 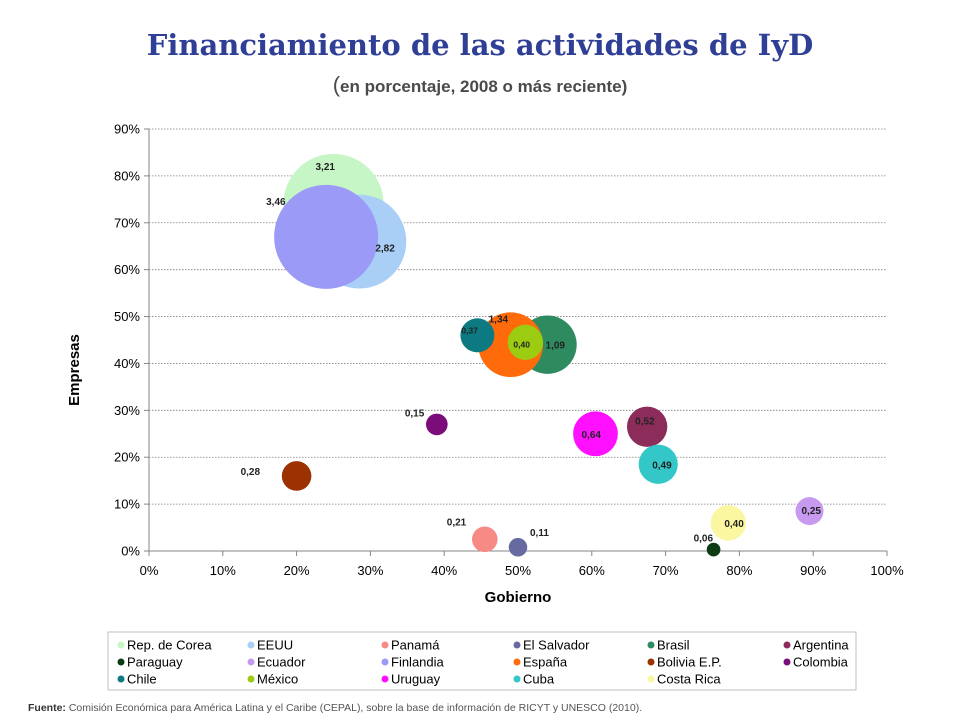 I want to click on x-tick-label: 50%, so click(x=518, y=570).